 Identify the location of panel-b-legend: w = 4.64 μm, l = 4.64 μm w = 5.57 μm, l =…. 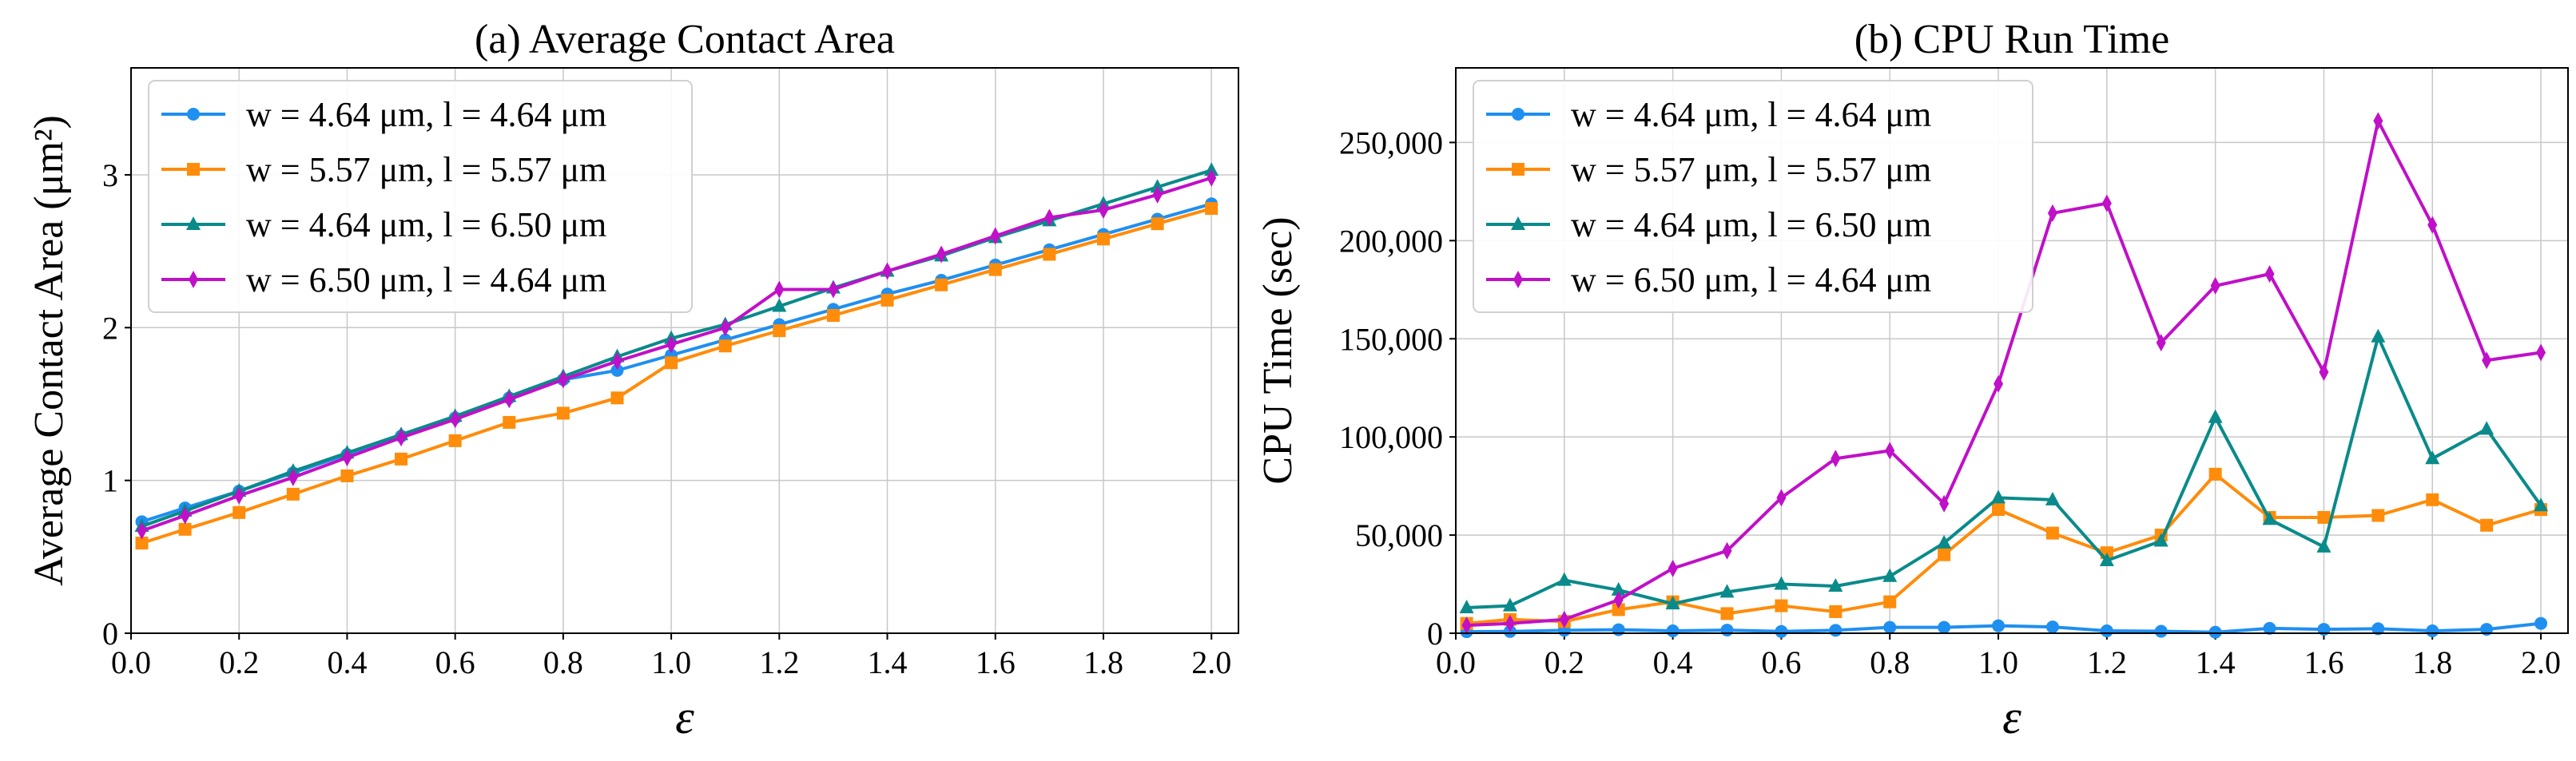
(1753, 197).